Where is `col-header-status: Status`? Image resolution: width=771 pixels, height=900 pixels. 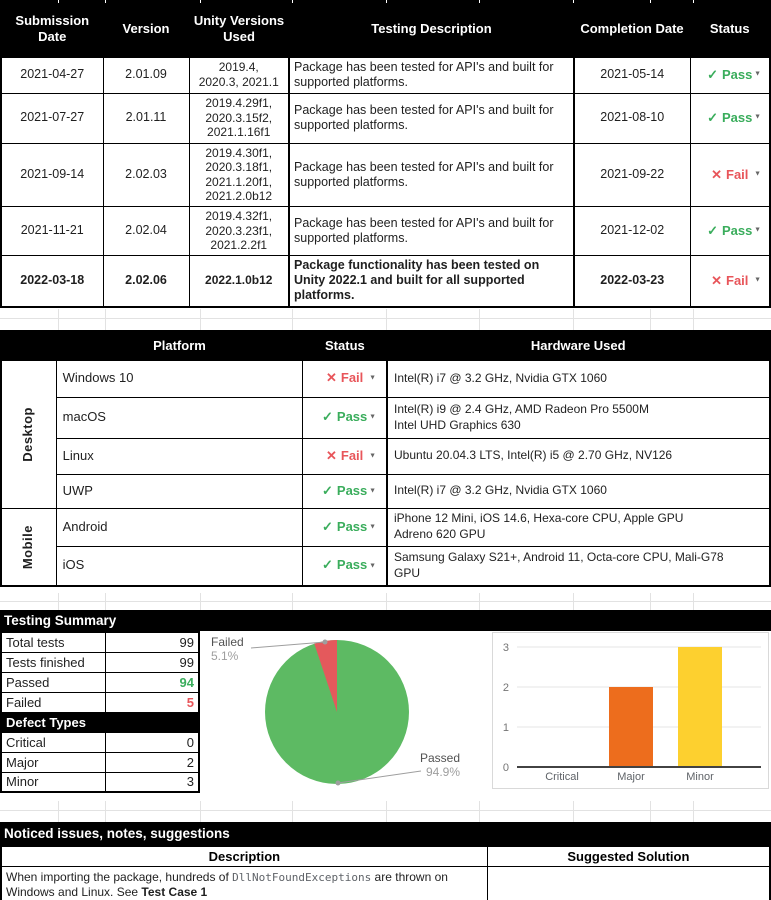 col-header-status: Status is located at coordinates (730, 29).